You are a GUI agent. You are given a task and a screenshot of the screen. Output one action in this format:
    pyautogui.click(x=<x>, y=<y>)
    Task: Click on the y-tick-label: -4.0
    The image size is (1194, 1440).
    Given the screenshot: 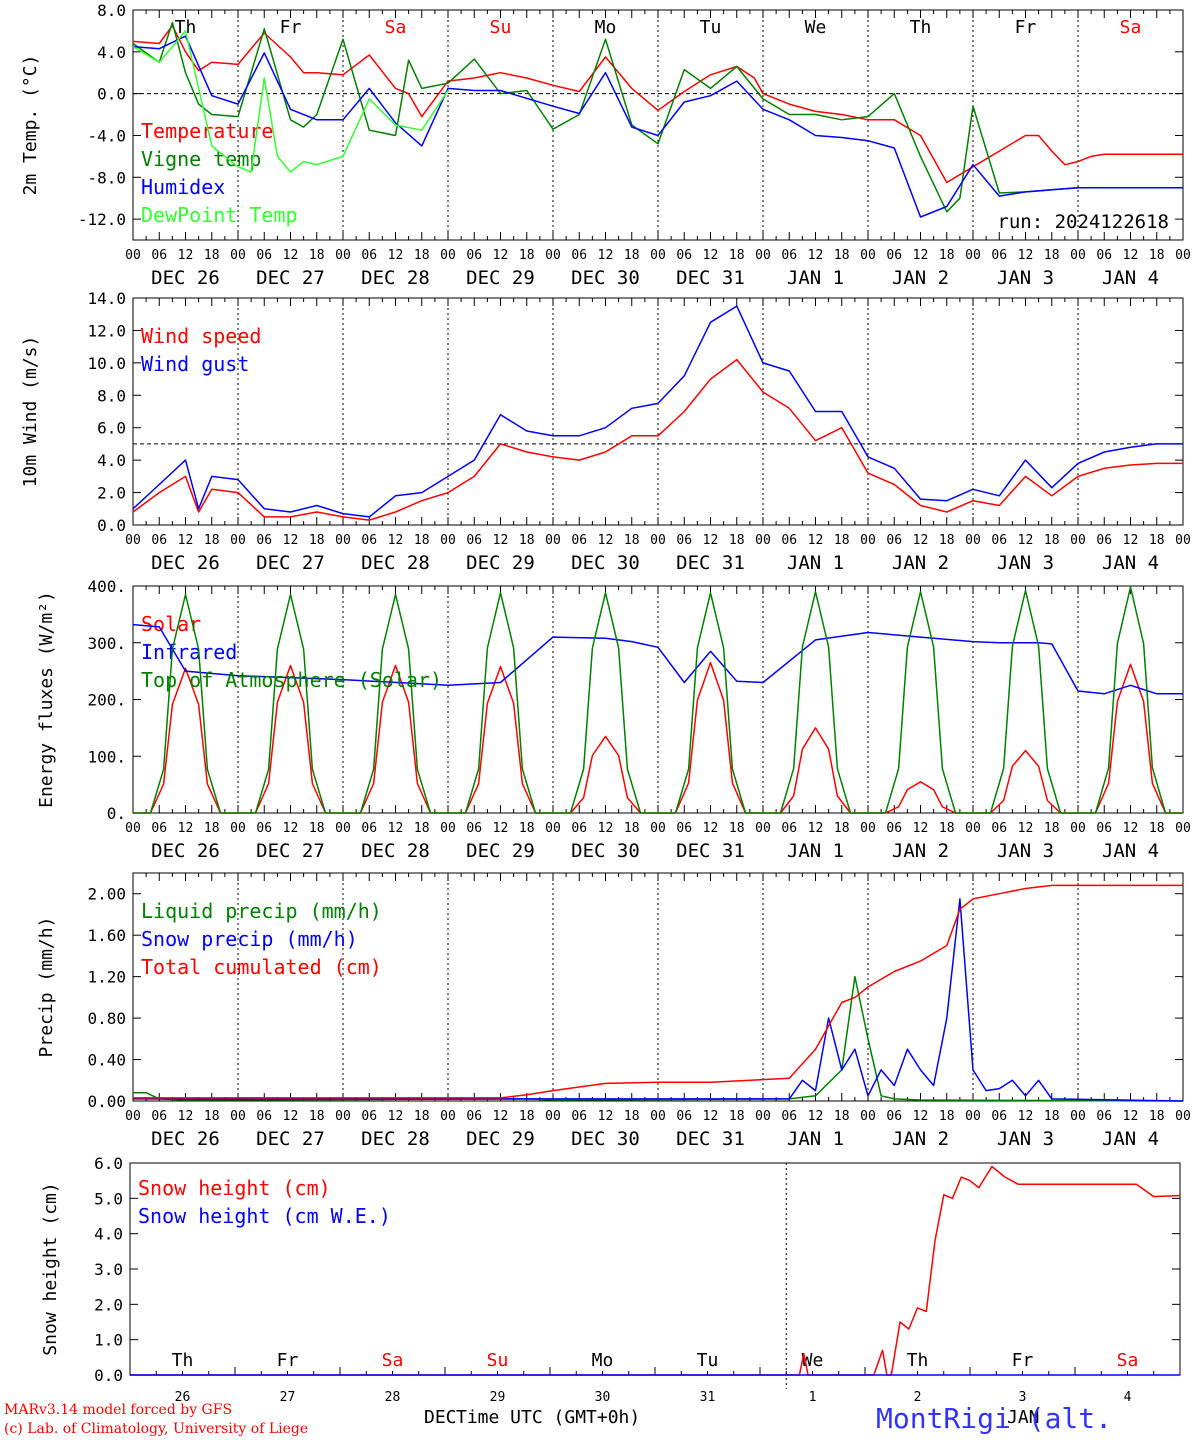 What is the action you would take?
    pyautogui.click(x=106, y=135)
    